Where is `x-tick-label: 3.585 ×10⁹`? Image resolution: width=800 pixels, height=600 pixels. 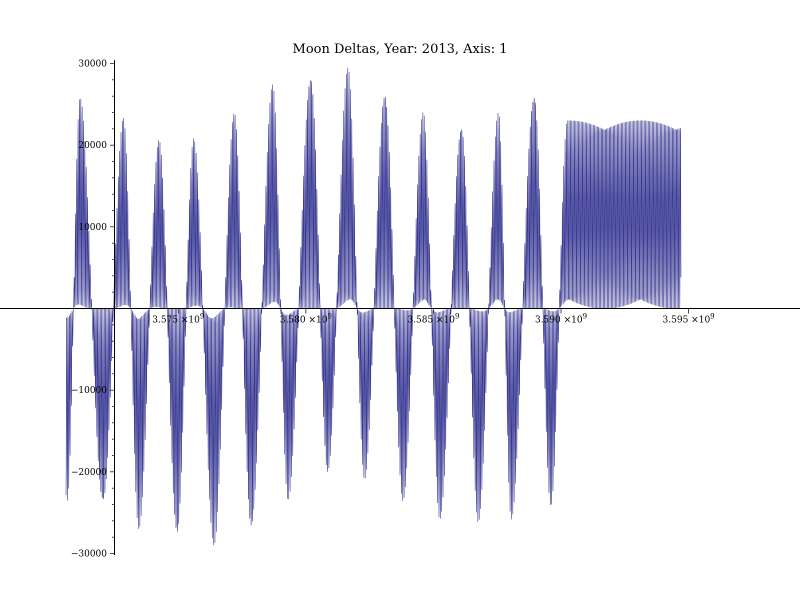
x-tick-label: 3.585 ×10⁹ is located at coordinates (433, 319).